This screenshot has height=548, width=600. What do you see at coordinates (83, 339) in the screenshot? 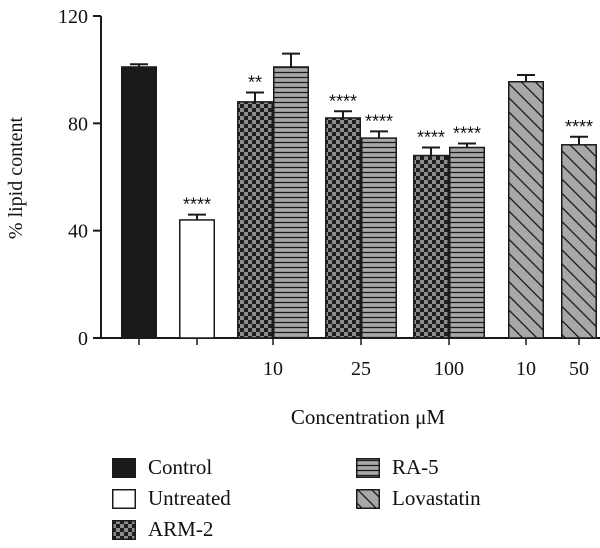
I see `y-tick-label: 0` at bounding box center [83, 339].